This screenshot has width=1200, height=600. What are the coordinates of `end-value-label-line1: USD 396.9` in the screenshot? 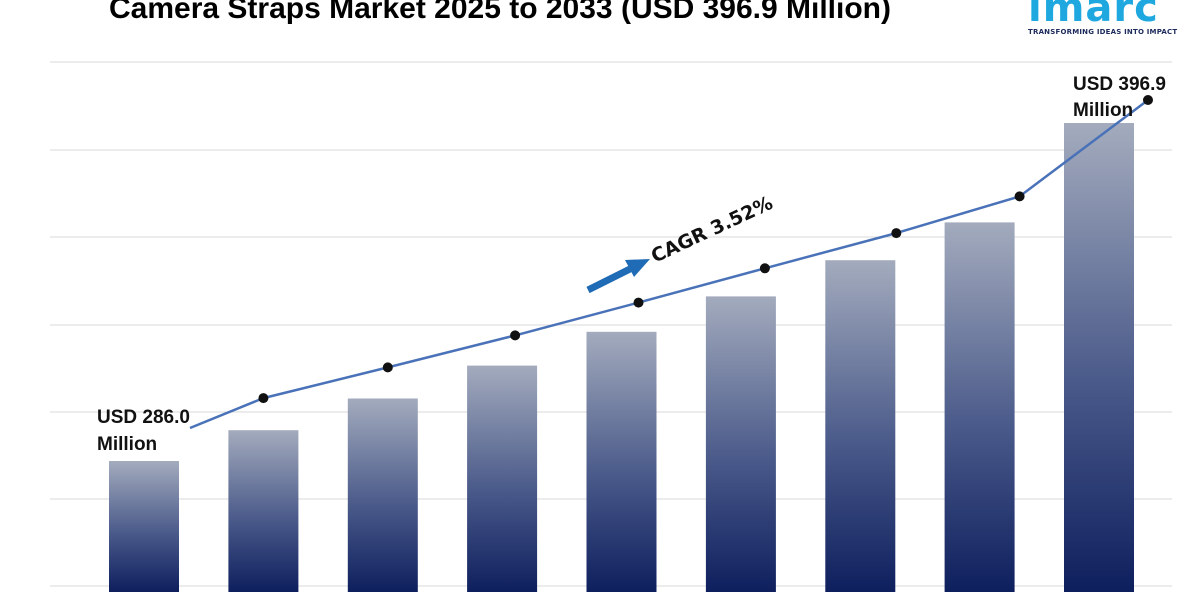 It's located at (1119, 84).